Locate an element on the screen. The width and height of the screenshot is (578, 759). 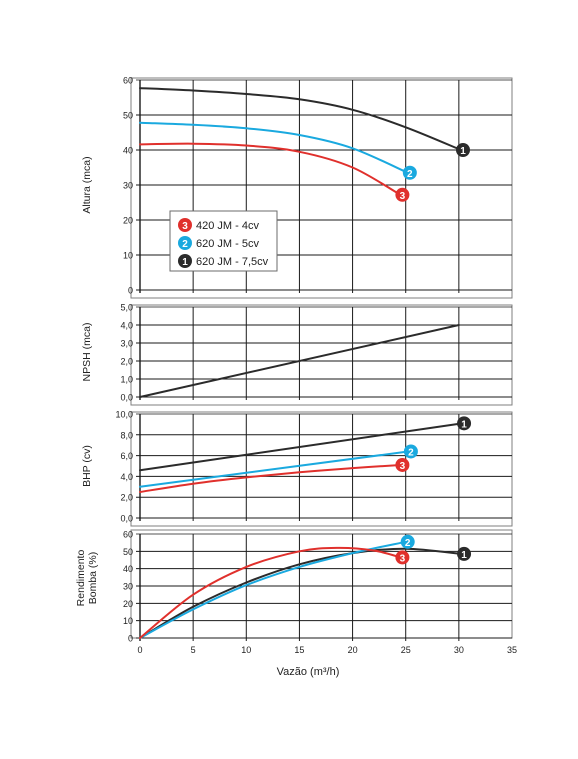
legend-marker-1-label: 1 is located at coordinates (185, 262).